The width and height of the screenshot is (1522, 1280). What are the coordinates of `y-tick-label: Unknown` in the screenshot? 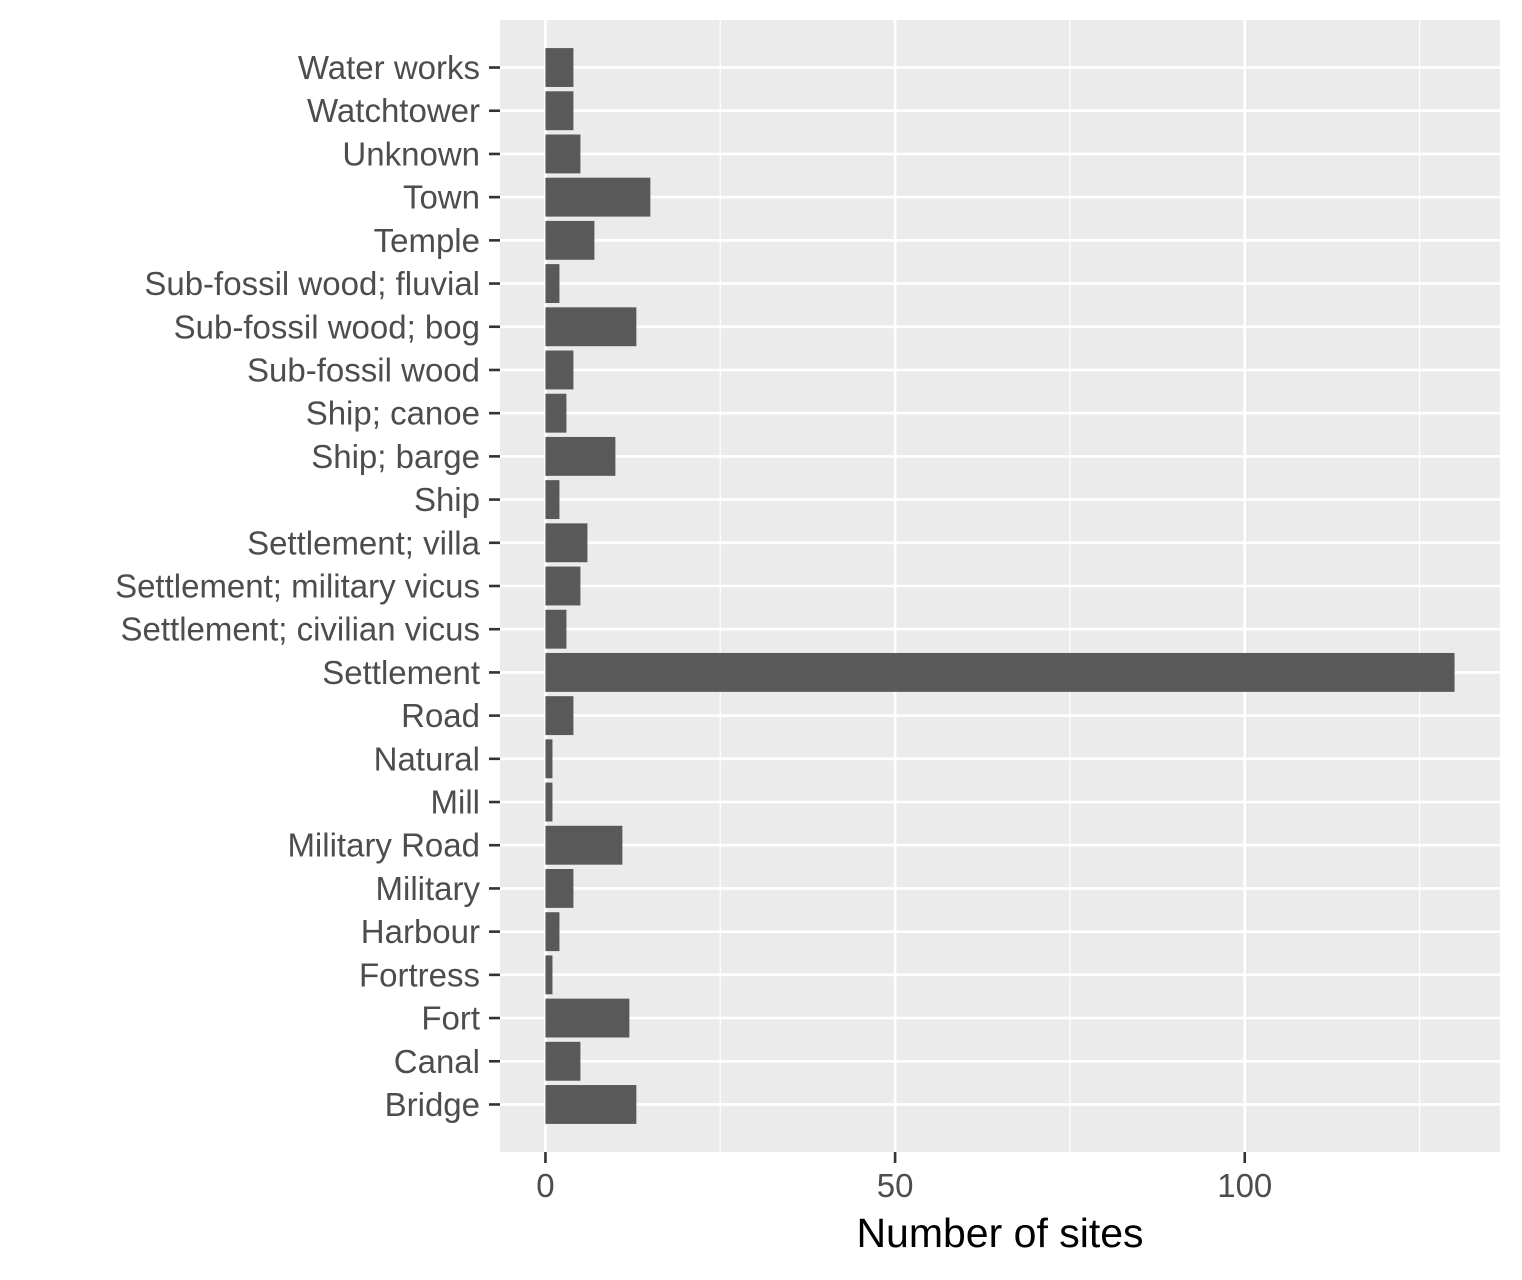 It's located at (411, 153).